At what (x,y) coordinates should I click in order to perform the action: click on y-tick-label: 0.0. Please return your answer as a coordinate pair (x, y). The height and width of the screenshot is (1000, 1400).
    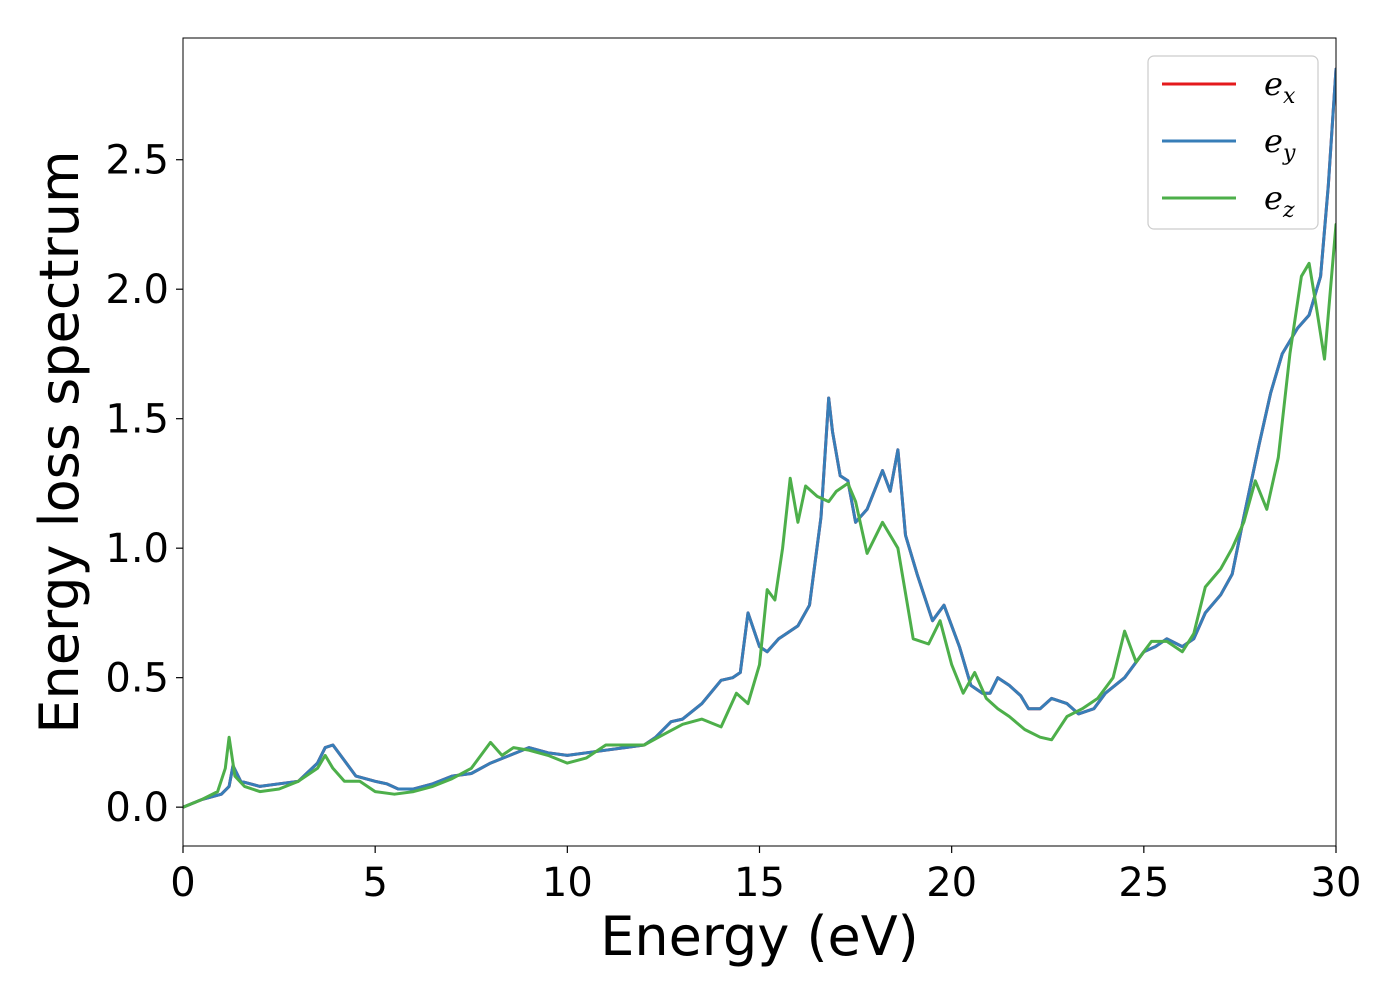
    Looking at the image, I should click on (137, 808).